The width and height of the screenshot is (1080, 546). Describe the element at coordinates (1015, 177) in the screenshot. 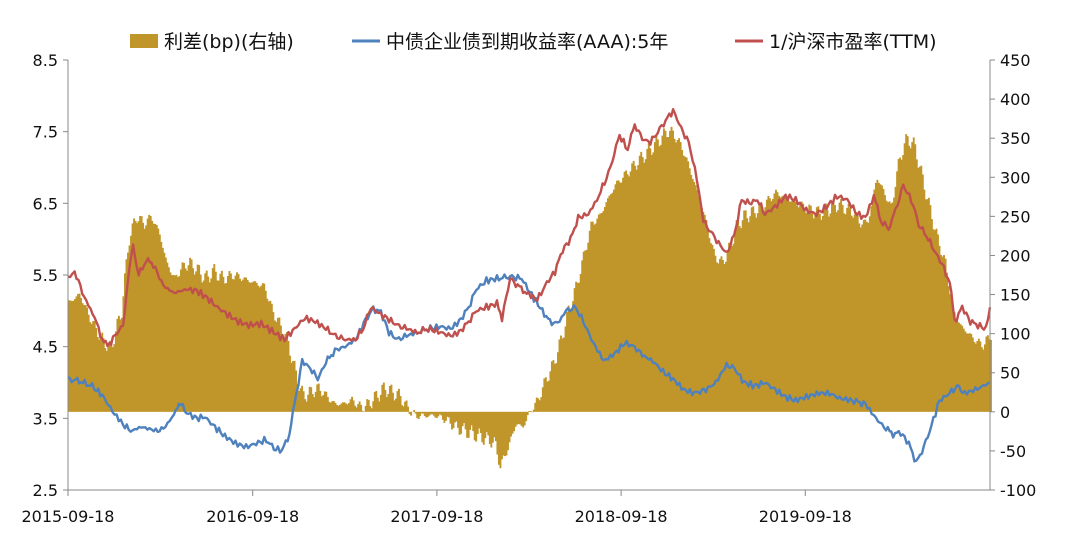

I see `right-tick-label: 300` at that location.